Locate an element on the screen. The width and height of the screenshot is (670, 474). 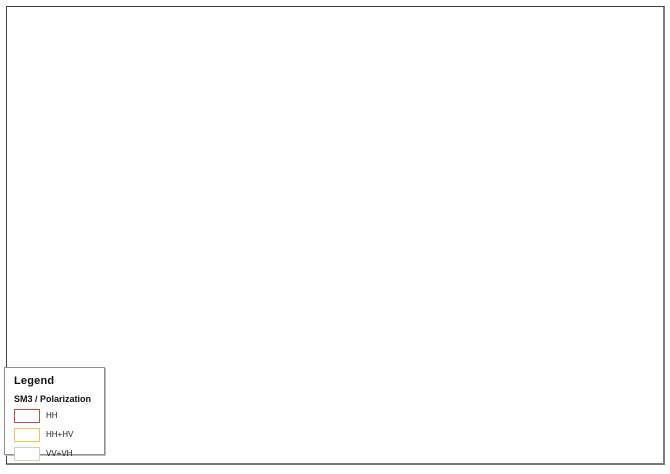
hh-label: HH is located at coordinates (52, 415).